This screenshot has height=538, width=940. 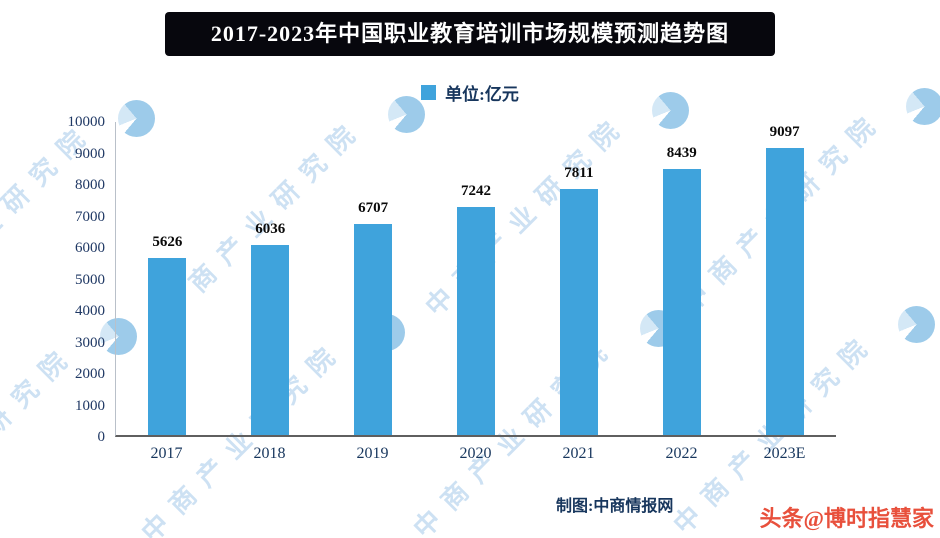 I want to click on bar-column: 6707, so click(x=373, y=278).